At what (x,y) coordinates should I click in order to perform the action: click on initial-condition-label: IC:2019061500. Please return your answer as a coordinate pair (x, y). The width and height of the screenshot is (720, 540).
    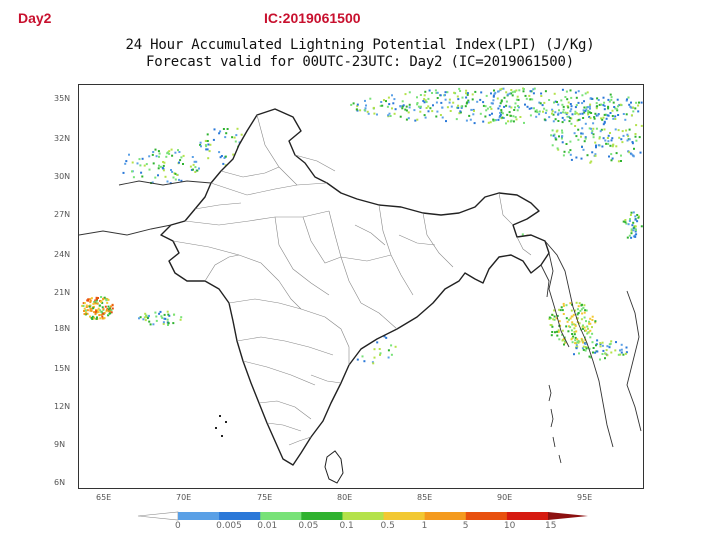
    Looking at the image, I should click on (312, 18).